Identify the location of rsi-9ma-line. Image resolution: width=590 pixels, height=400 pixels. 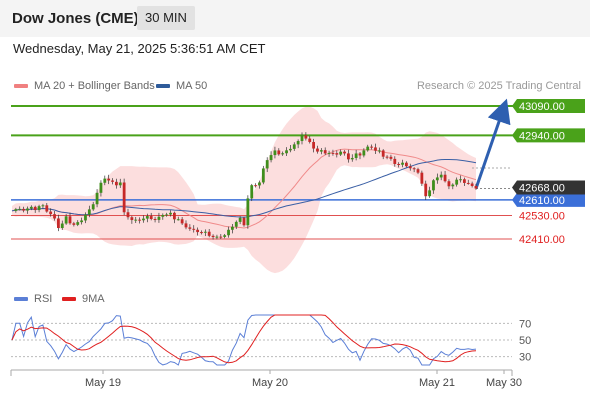
(244, 339).